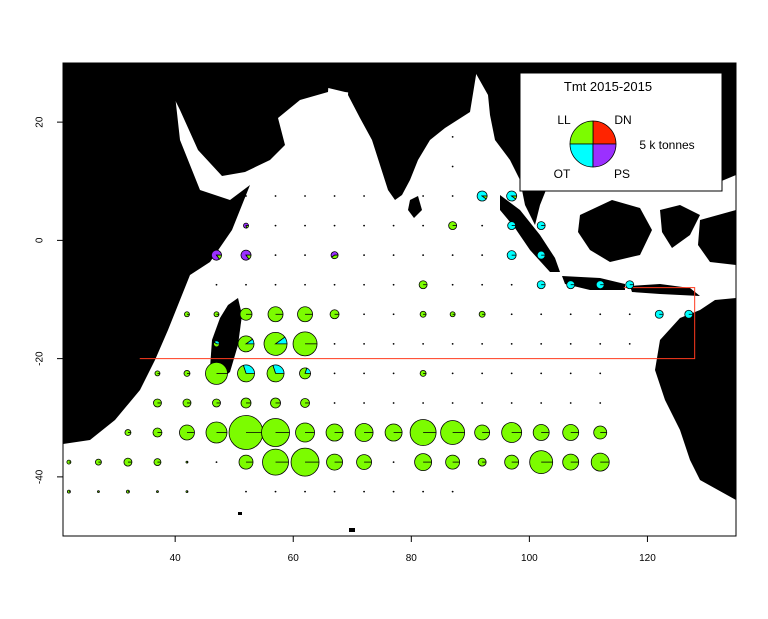 The width and height of the screenshot is (768, 619). What do you see at coordinates (680, 226) in the screenshot?
I see `land-sulawesi` at bounding box center [680, 226].